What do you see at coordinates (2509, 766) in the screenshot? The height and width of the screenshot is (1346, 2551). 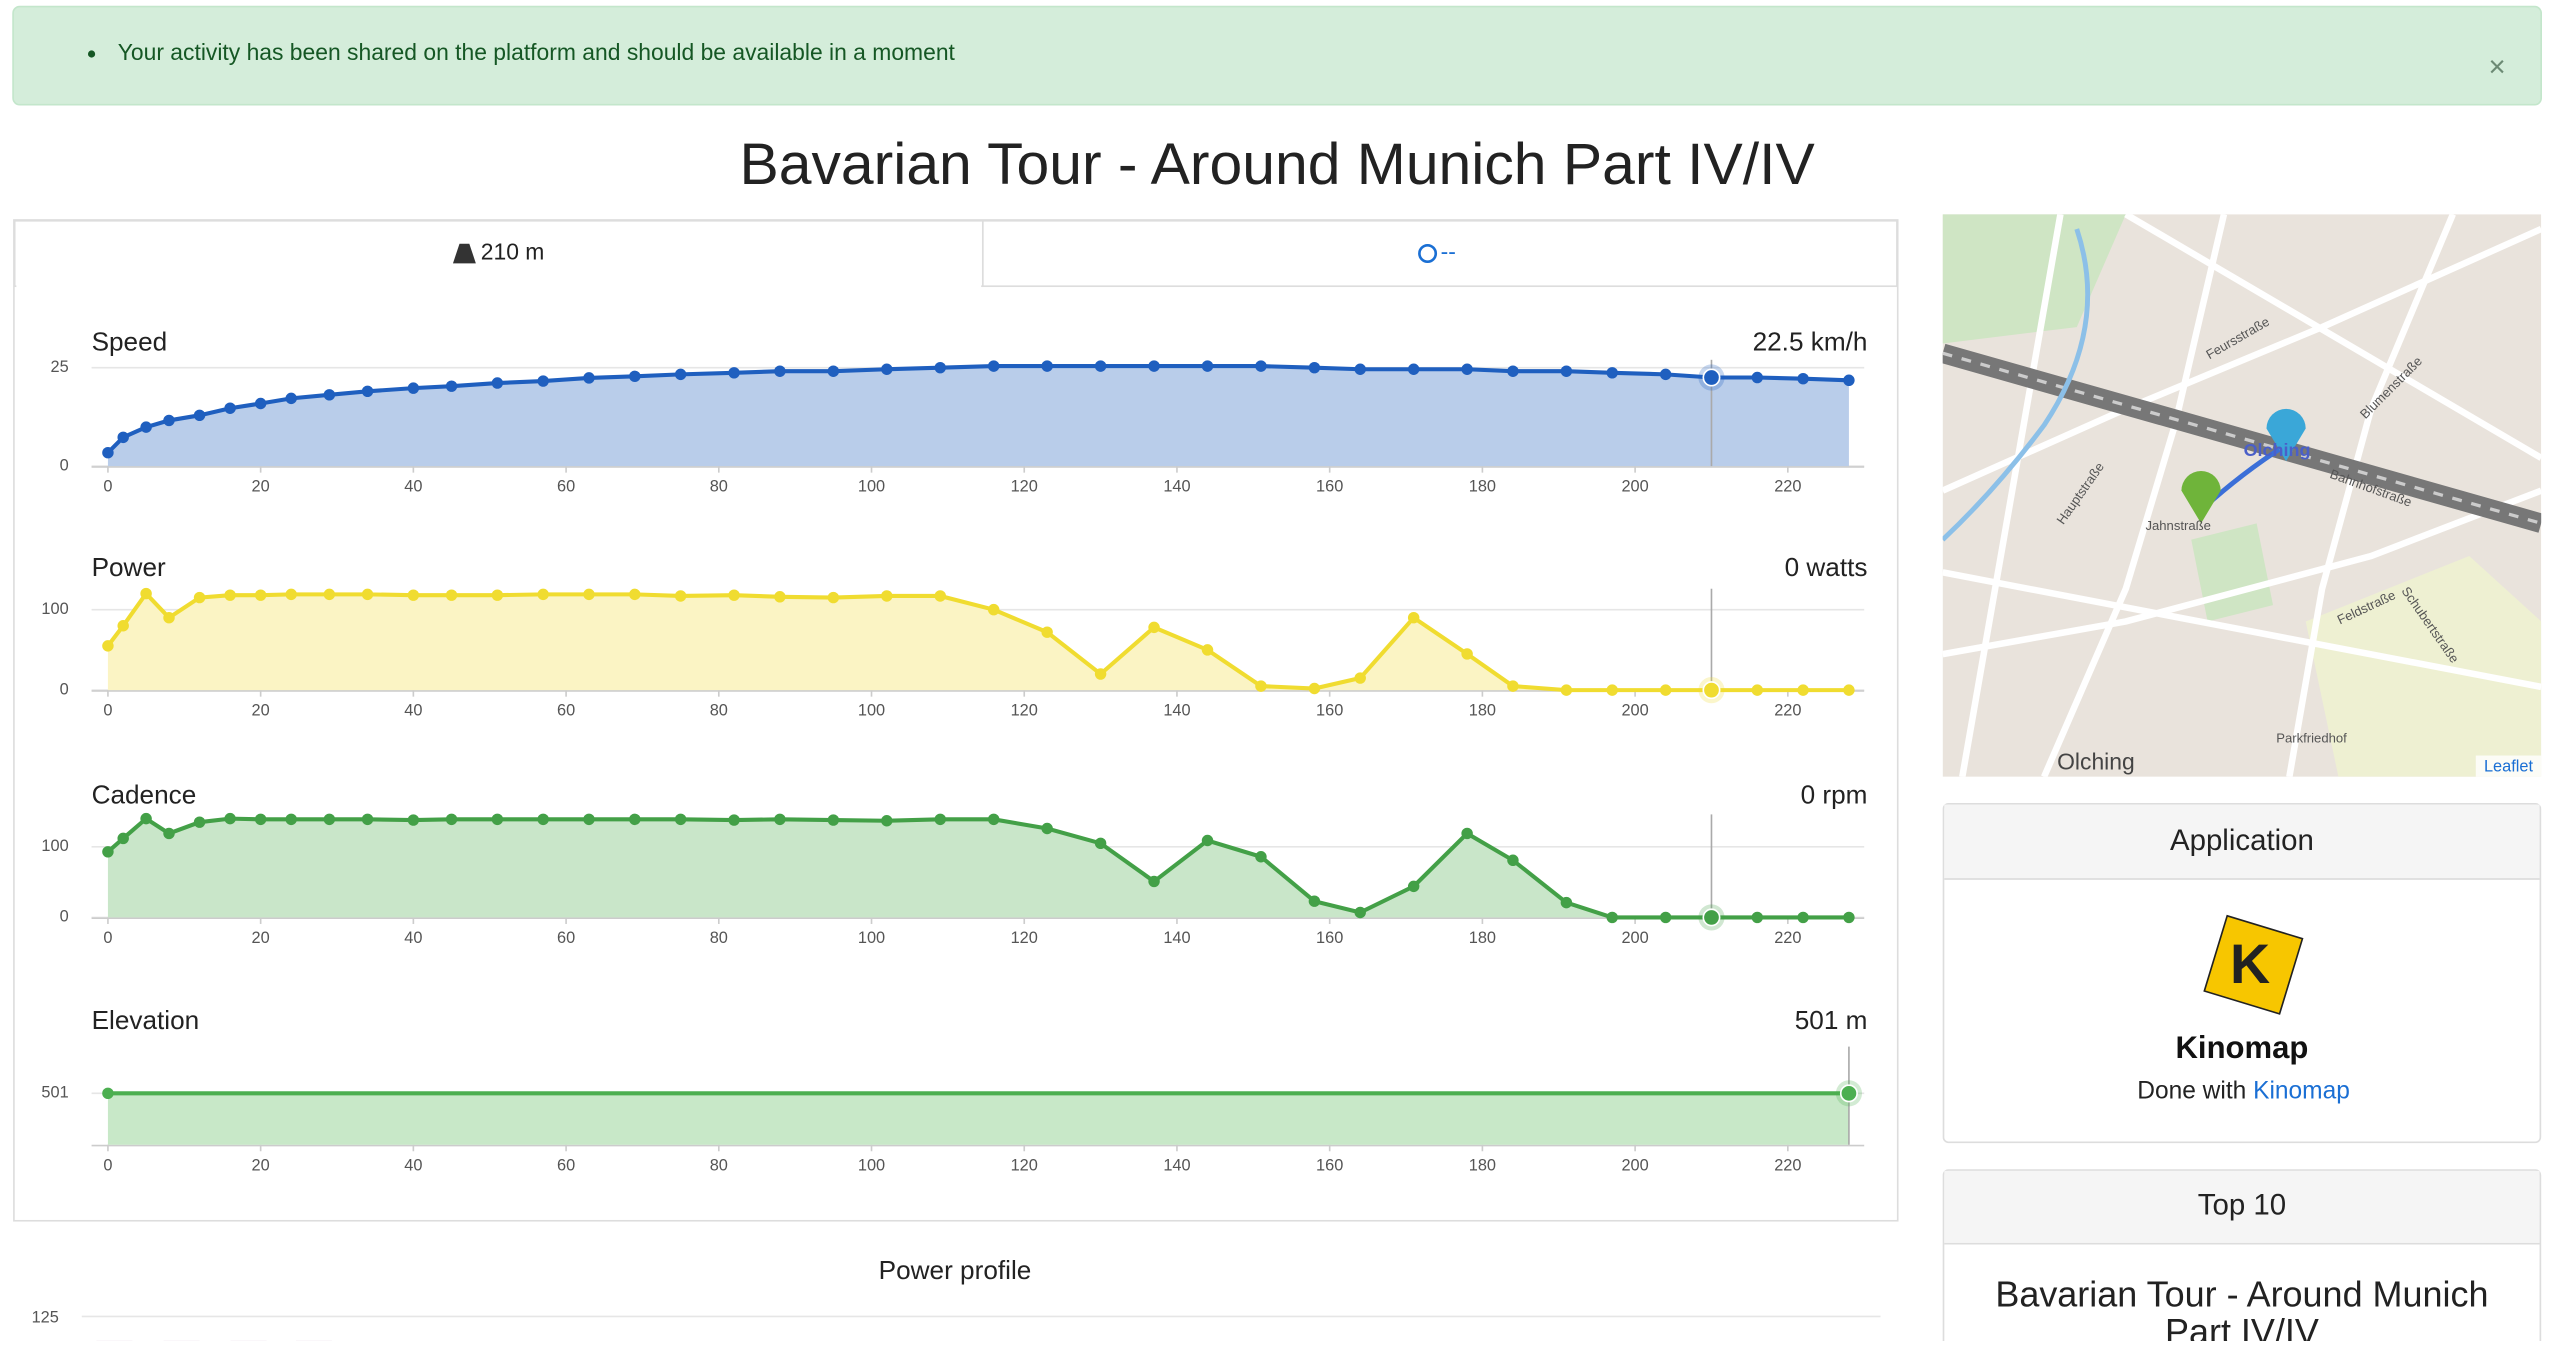 I see `attribution: Leaflet` at bounding box center [2509, 766].